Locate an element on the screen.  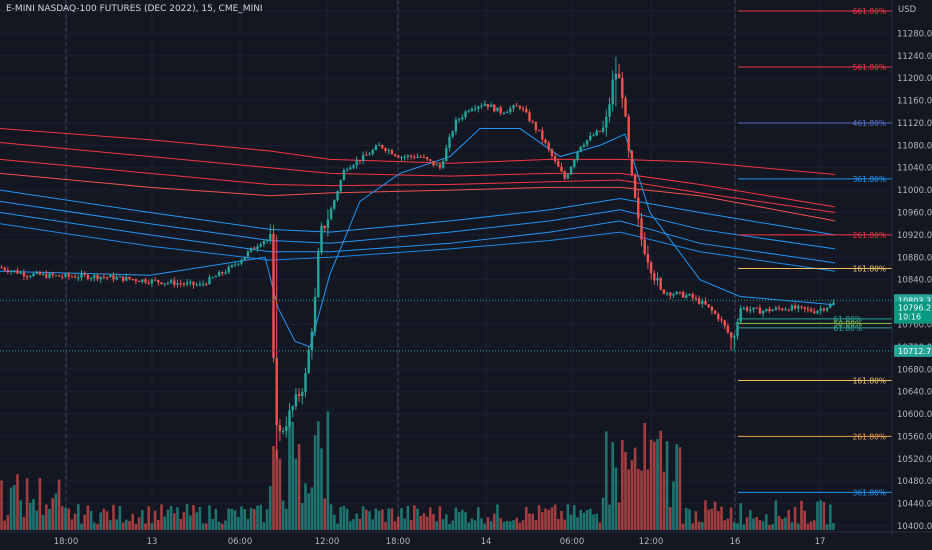
price-axis-tick: 10640.00 is located at coordinates (914, 393).